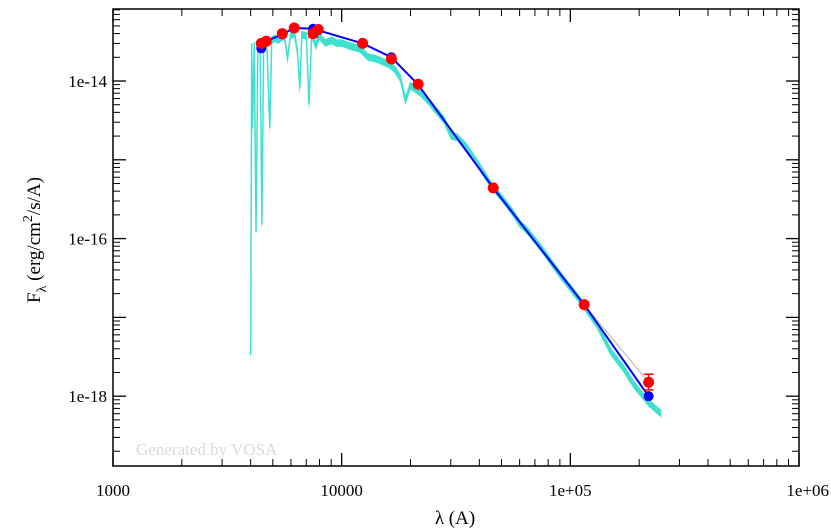  What do you see at coordinates (42, 288) in the screenshot?
I see `y-axis-label-sub: λ` at bounding box center [42, 288].